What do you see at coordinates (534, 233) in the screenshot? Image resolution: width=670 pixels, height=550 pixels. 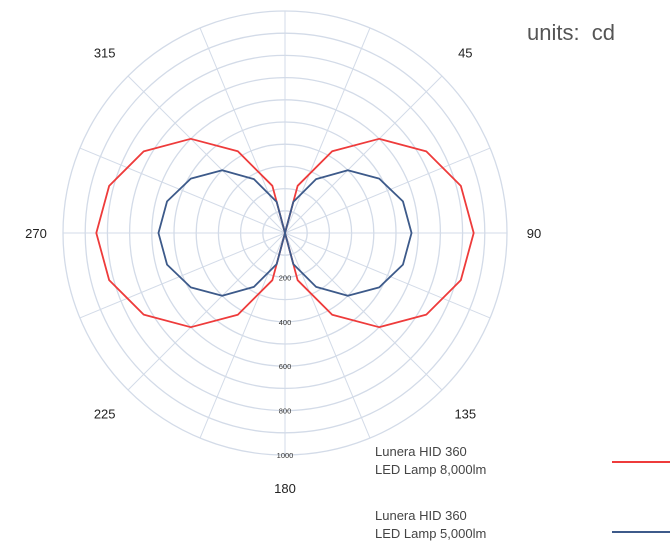 I see `angle-label: 90` at bounding box center [534, 233].